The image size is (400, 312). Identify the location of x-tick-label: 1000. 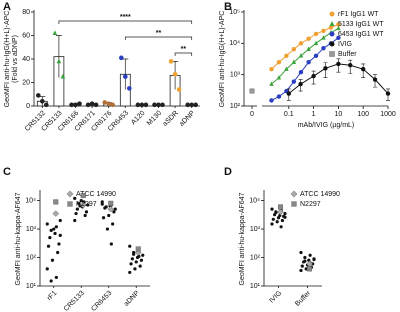
(388, 114).